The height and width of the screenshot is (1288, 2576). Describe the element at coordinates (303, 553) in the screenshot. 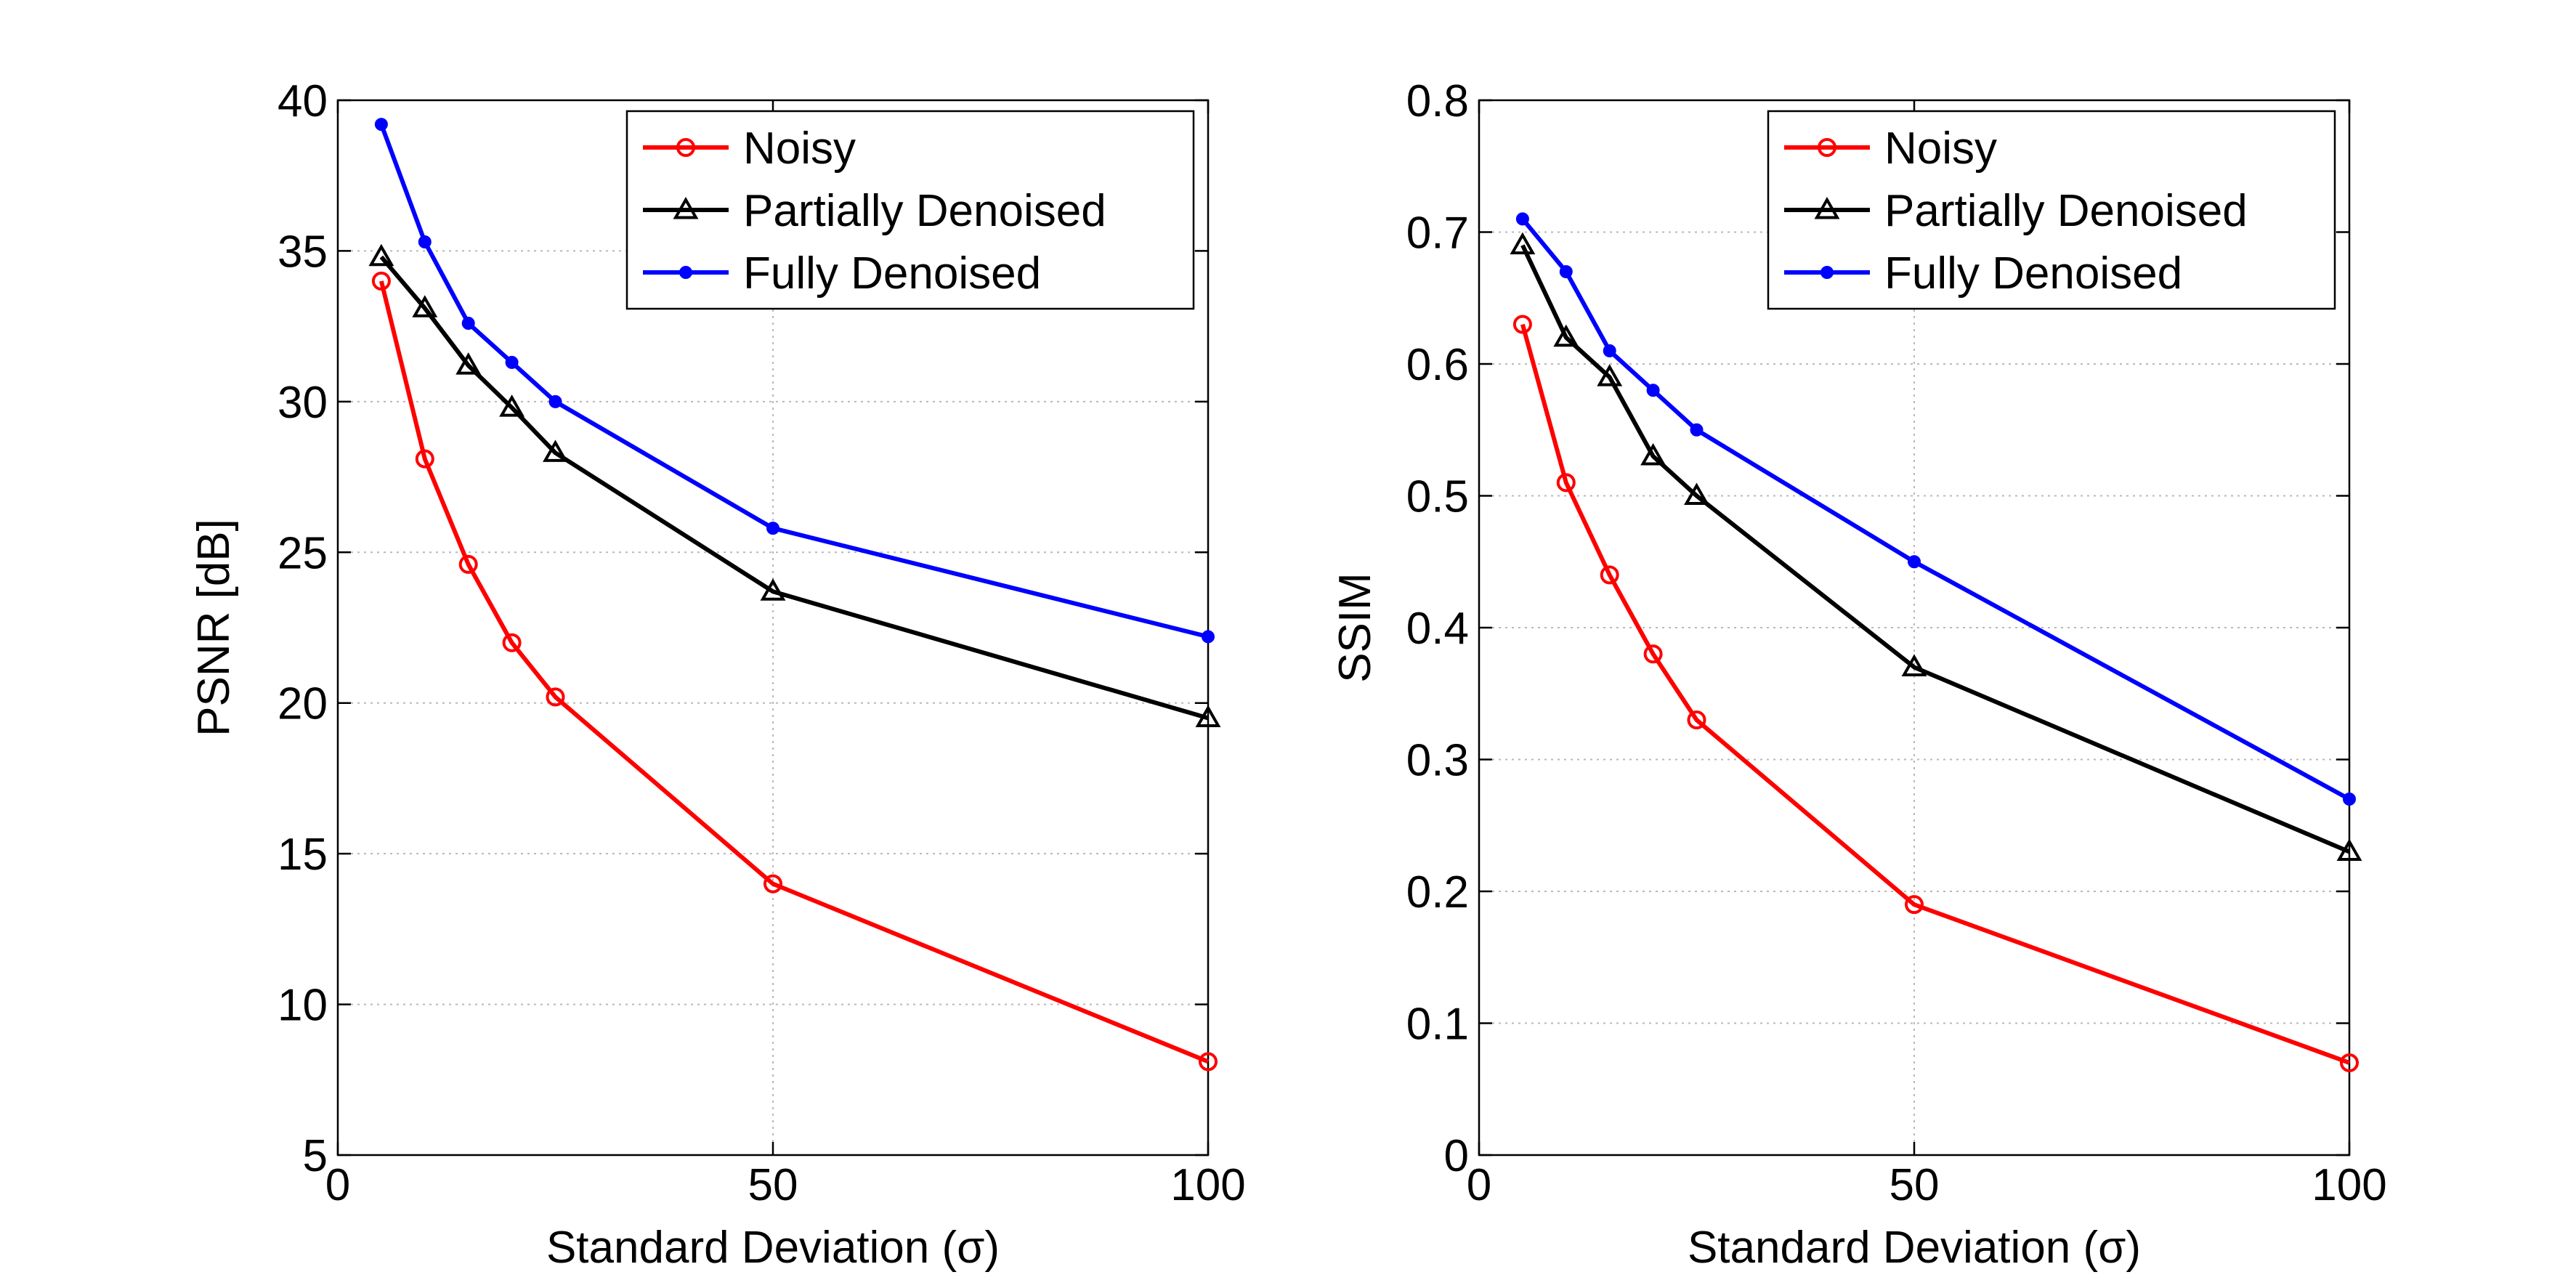

I see `y-tick-label: 25` at that location.